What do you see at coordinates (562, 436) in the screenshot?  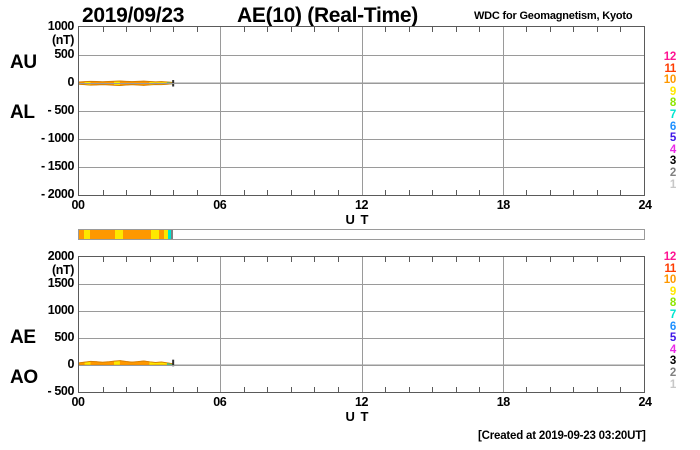 I see `footer-created-label: [Created at 2019-09-23 03:20UT]` at bounding box center [562, 436].